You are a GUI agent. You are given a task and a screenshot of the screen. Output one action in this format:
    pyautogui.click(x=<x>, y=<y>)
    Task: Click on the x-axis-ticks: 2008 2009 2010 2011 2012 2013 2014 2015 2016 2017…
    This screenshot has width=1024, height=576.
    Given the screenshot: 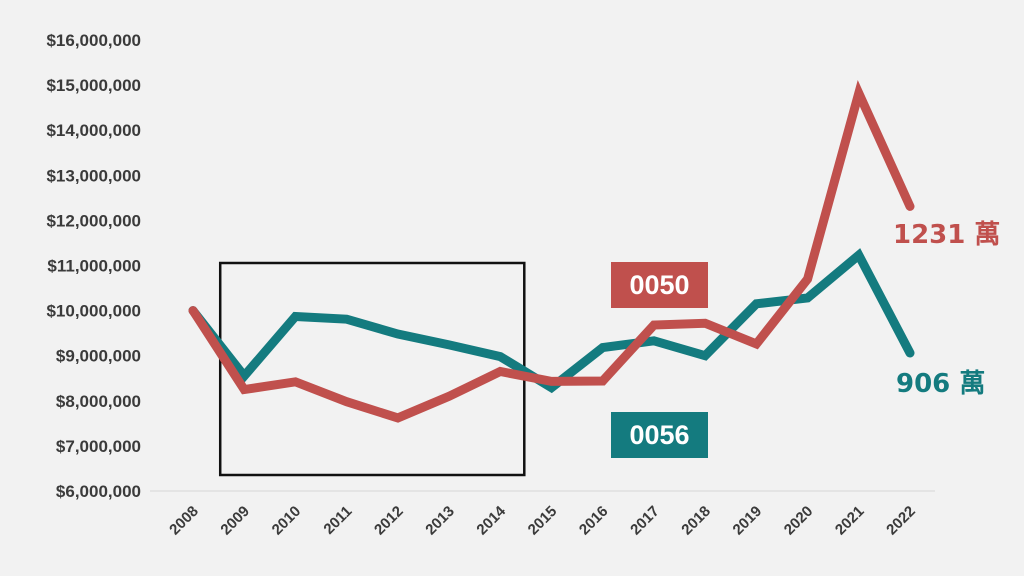 What is the action you would take?
    pyautogui.click(x=542, y=520)
    